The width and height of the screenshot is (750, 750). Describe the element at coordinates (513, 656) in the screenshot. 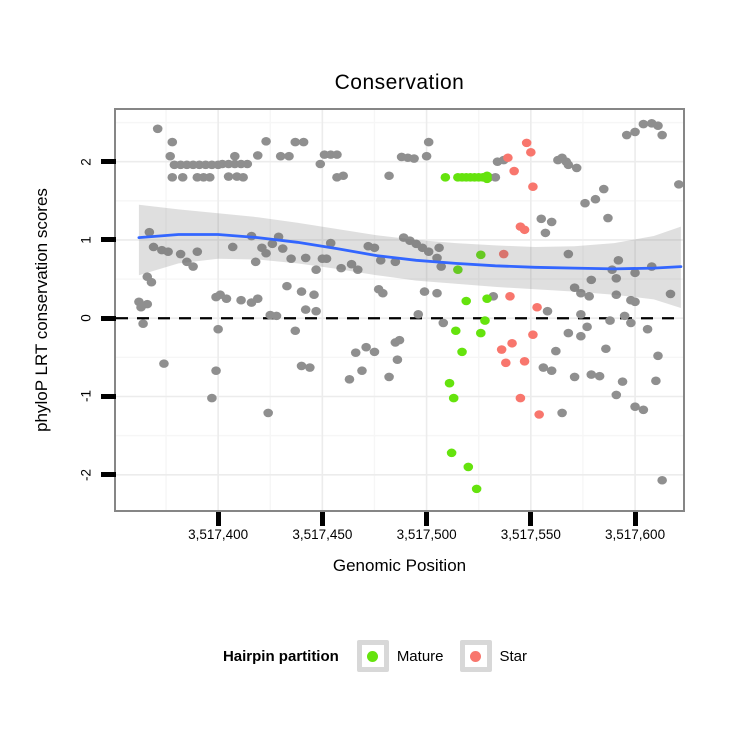

I see `legend-label: Star` at that location.